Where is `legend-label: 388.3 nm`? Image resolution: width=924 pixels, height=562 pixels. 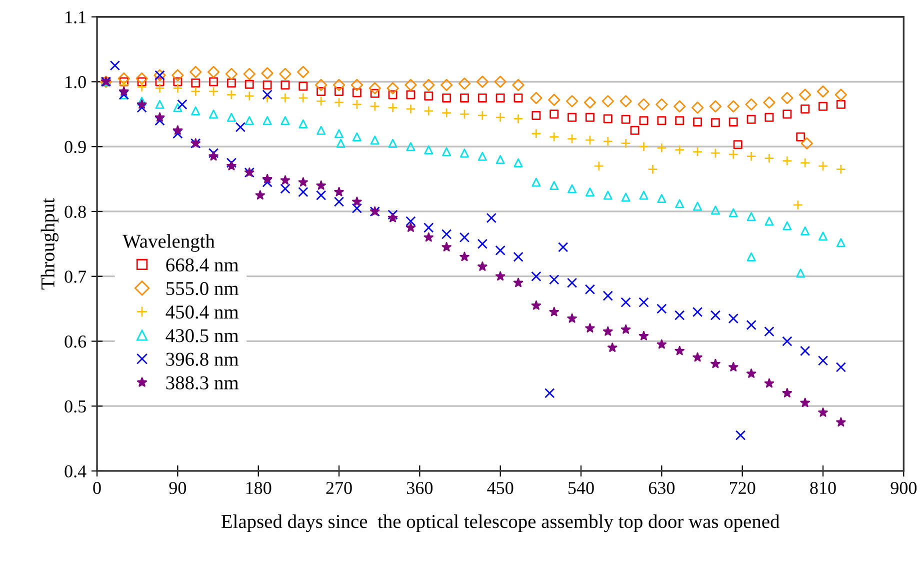
legend-label: 388.3 nm is located at coordinates (202, 383).